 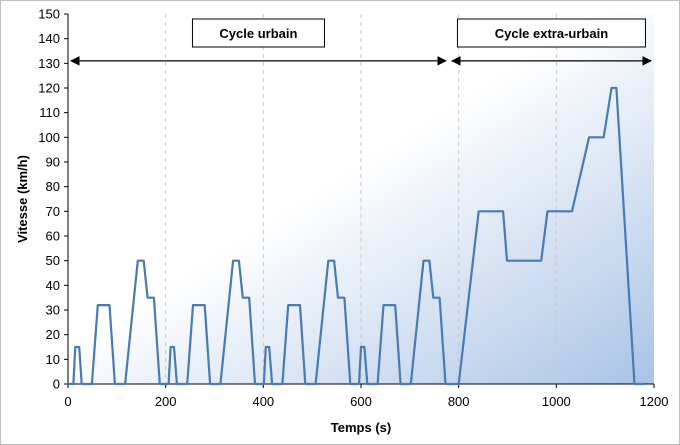 What do you see at coordinates (361, 427) in the screenshot?
I see `x-axis-title: Temps (s)` at bounding box center [361, 427].